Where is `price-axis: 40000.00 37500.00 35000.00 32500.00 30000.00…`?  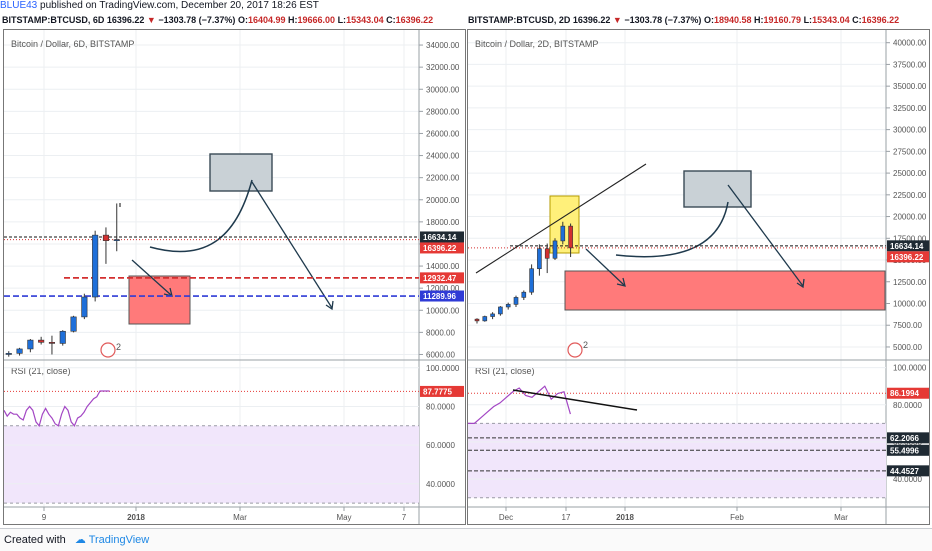 price-axis: 40000.00 37500.00 35000.00 32500.00 30000.00… is located at coordinates (906, 195).